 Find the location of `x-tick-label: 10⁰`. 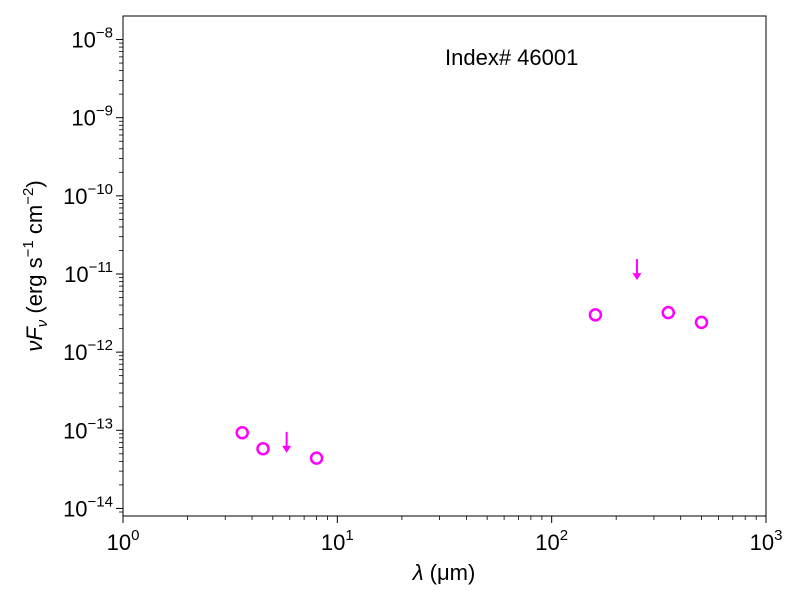

x-tick-label: 10⁰ is located at coordinates (123, 541).